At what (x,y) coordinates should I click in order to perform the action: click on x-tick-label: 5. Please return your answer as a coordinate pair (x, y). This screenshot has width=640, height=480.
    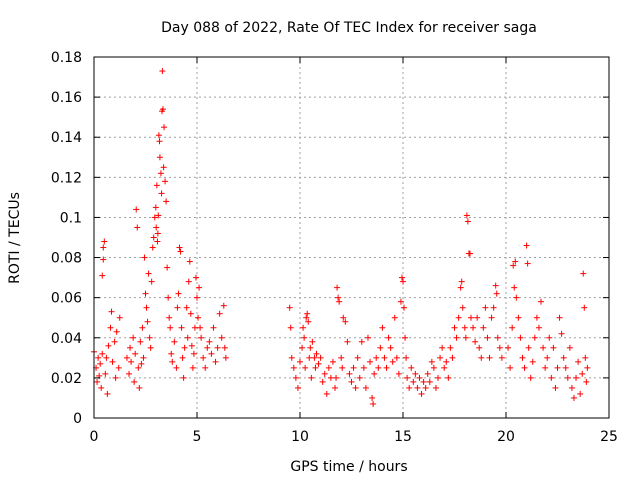
    Looking at the image, I should click on (197, 437).